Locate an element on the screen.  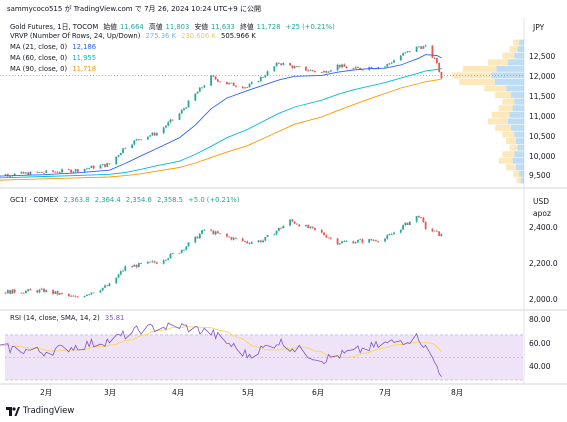
main-close-value: 11,728 is located at coordinates (268, 27).